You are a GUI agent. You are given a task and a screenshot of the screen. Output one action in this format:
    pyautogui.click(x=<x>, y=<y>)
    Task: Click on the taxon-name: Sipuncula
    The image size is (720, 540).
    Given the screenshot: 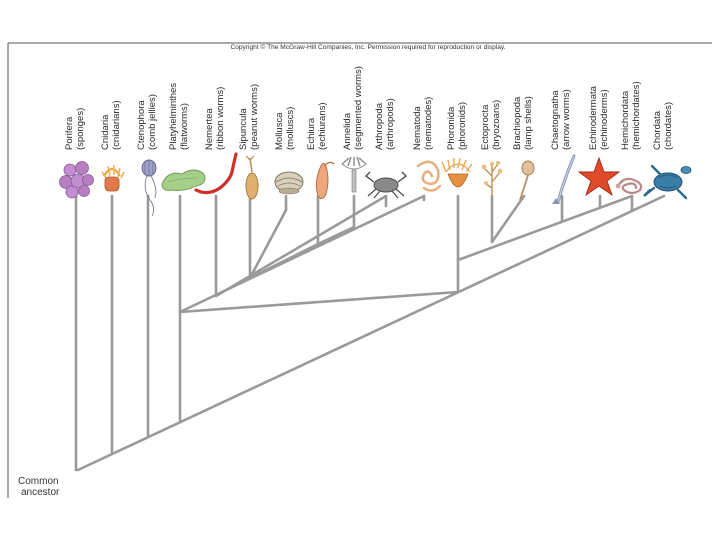 What is the action you would take?
    pyautogui.click(x=243, y=129)
    